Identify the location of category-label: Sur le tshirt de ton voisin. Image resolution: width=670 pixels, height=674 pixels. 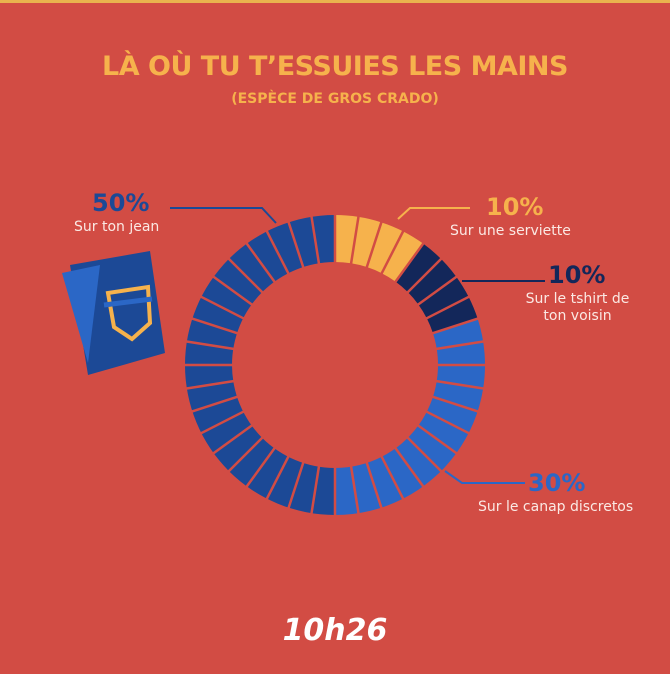
(577, 307).